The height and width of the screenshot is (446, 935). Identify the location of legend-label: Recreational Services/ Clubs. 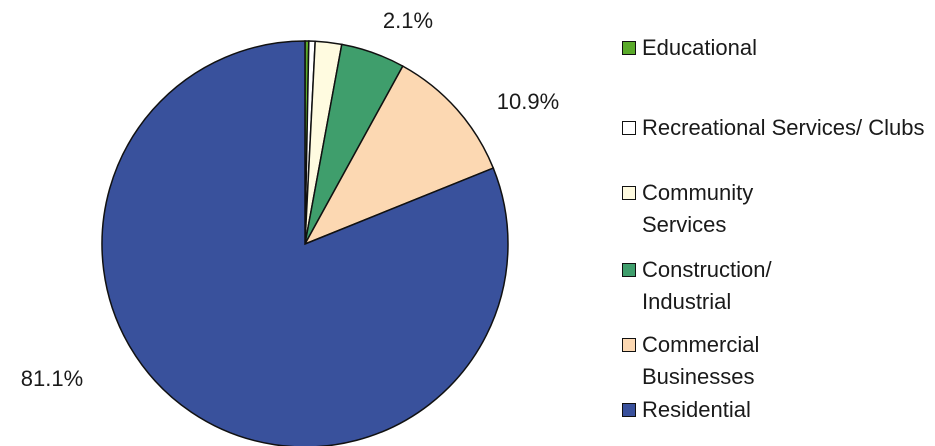
(783, 127).